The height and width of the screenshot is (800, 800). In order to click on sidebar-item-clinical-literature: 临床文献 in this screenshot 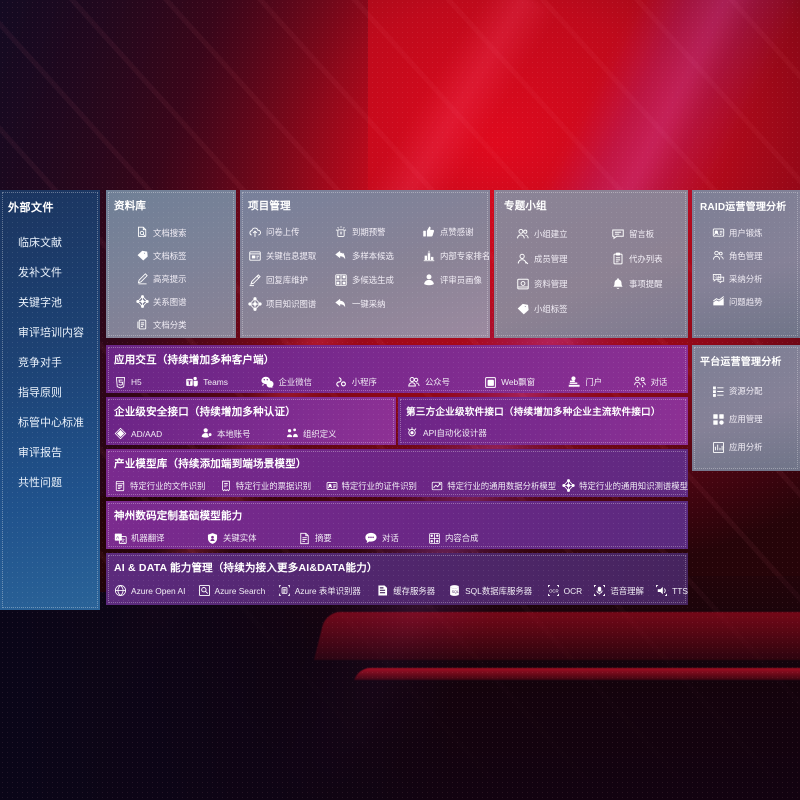, I will do `click(40, 243)`.